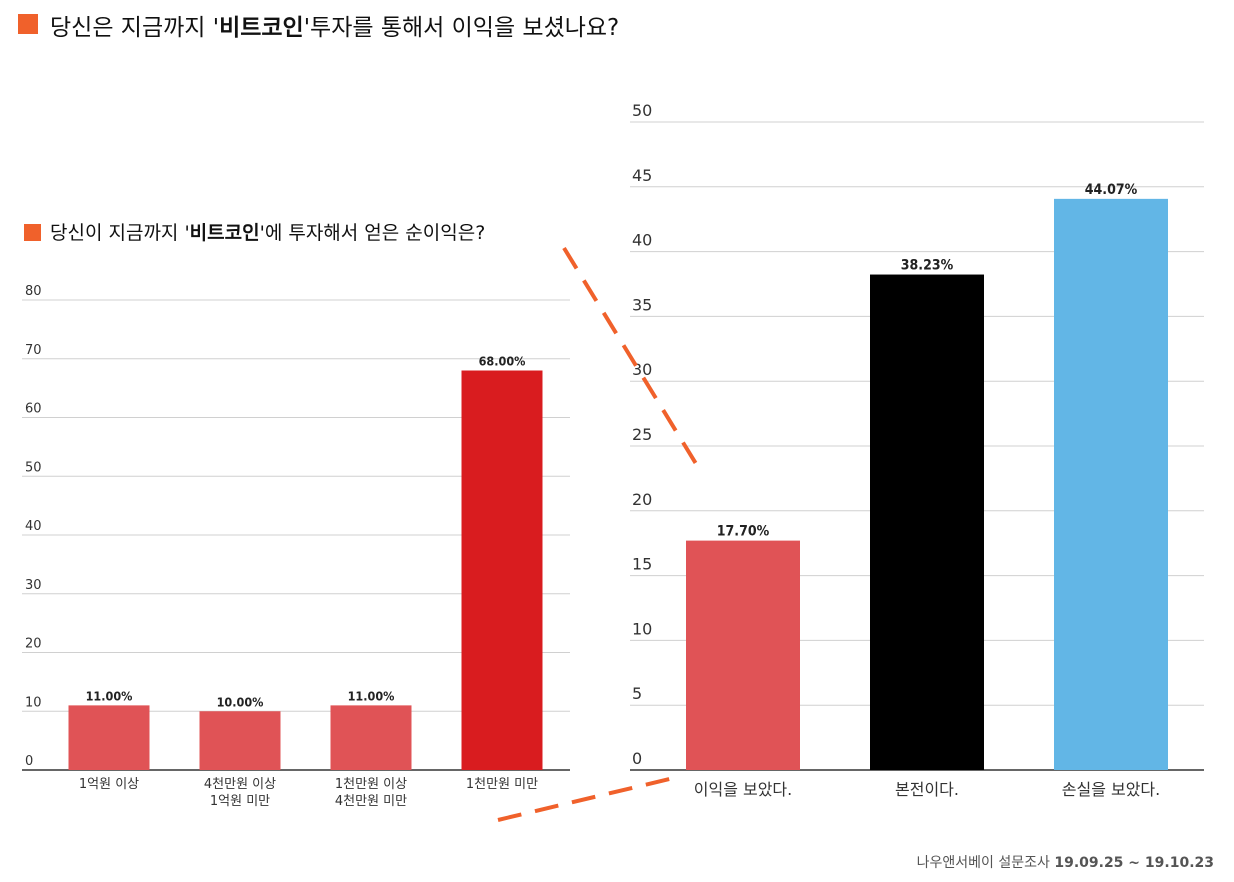 The image size is (1234, 882). Describe the element at coordinates (590, 798) in the screenshot. I see `connector-line-bottom` at that location.